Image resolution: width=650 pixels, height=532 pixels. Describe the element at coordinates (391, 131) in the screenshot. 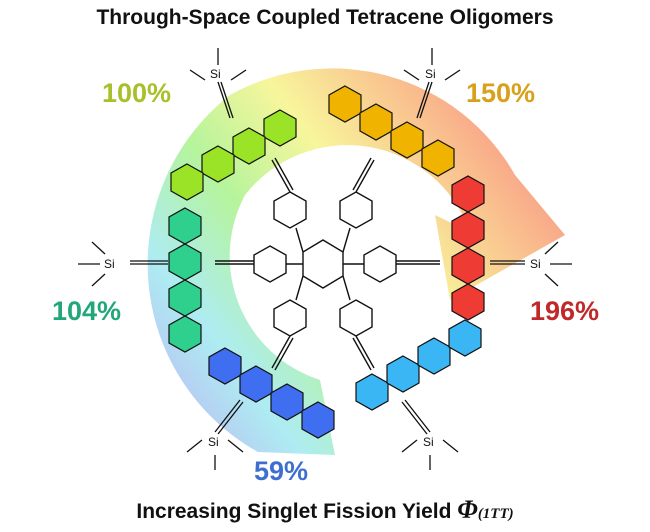

I see `tetracene-orange` at that location.